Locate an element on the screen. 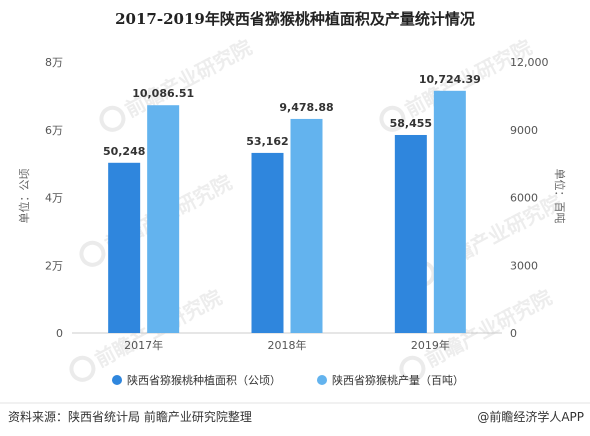 Image resolution: width=590 pixels, height=436 pixels. source-note: 资料来源：陕西省统计局 前瞻产业研究院整理 is located at coordinates (130, 416).